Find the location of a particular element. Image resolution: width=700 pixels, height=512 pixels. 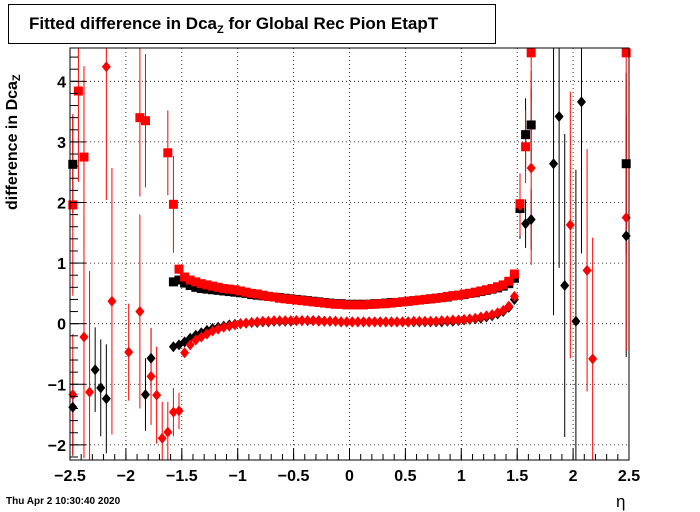

ylabel-main: difference in Dca is located at coordinates (12, 145).